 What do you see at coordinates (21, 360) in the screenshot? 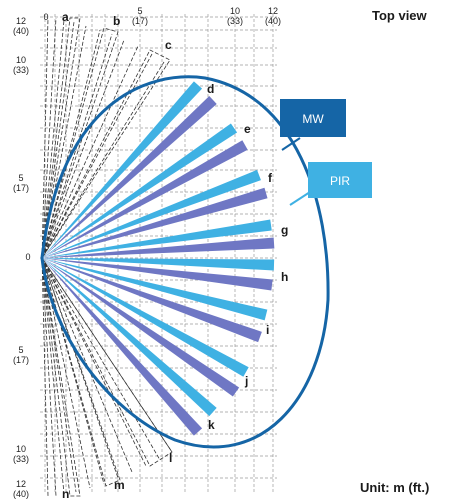
I see `tick-left-5b-ft: (17)` at bounding box center [21, 360].